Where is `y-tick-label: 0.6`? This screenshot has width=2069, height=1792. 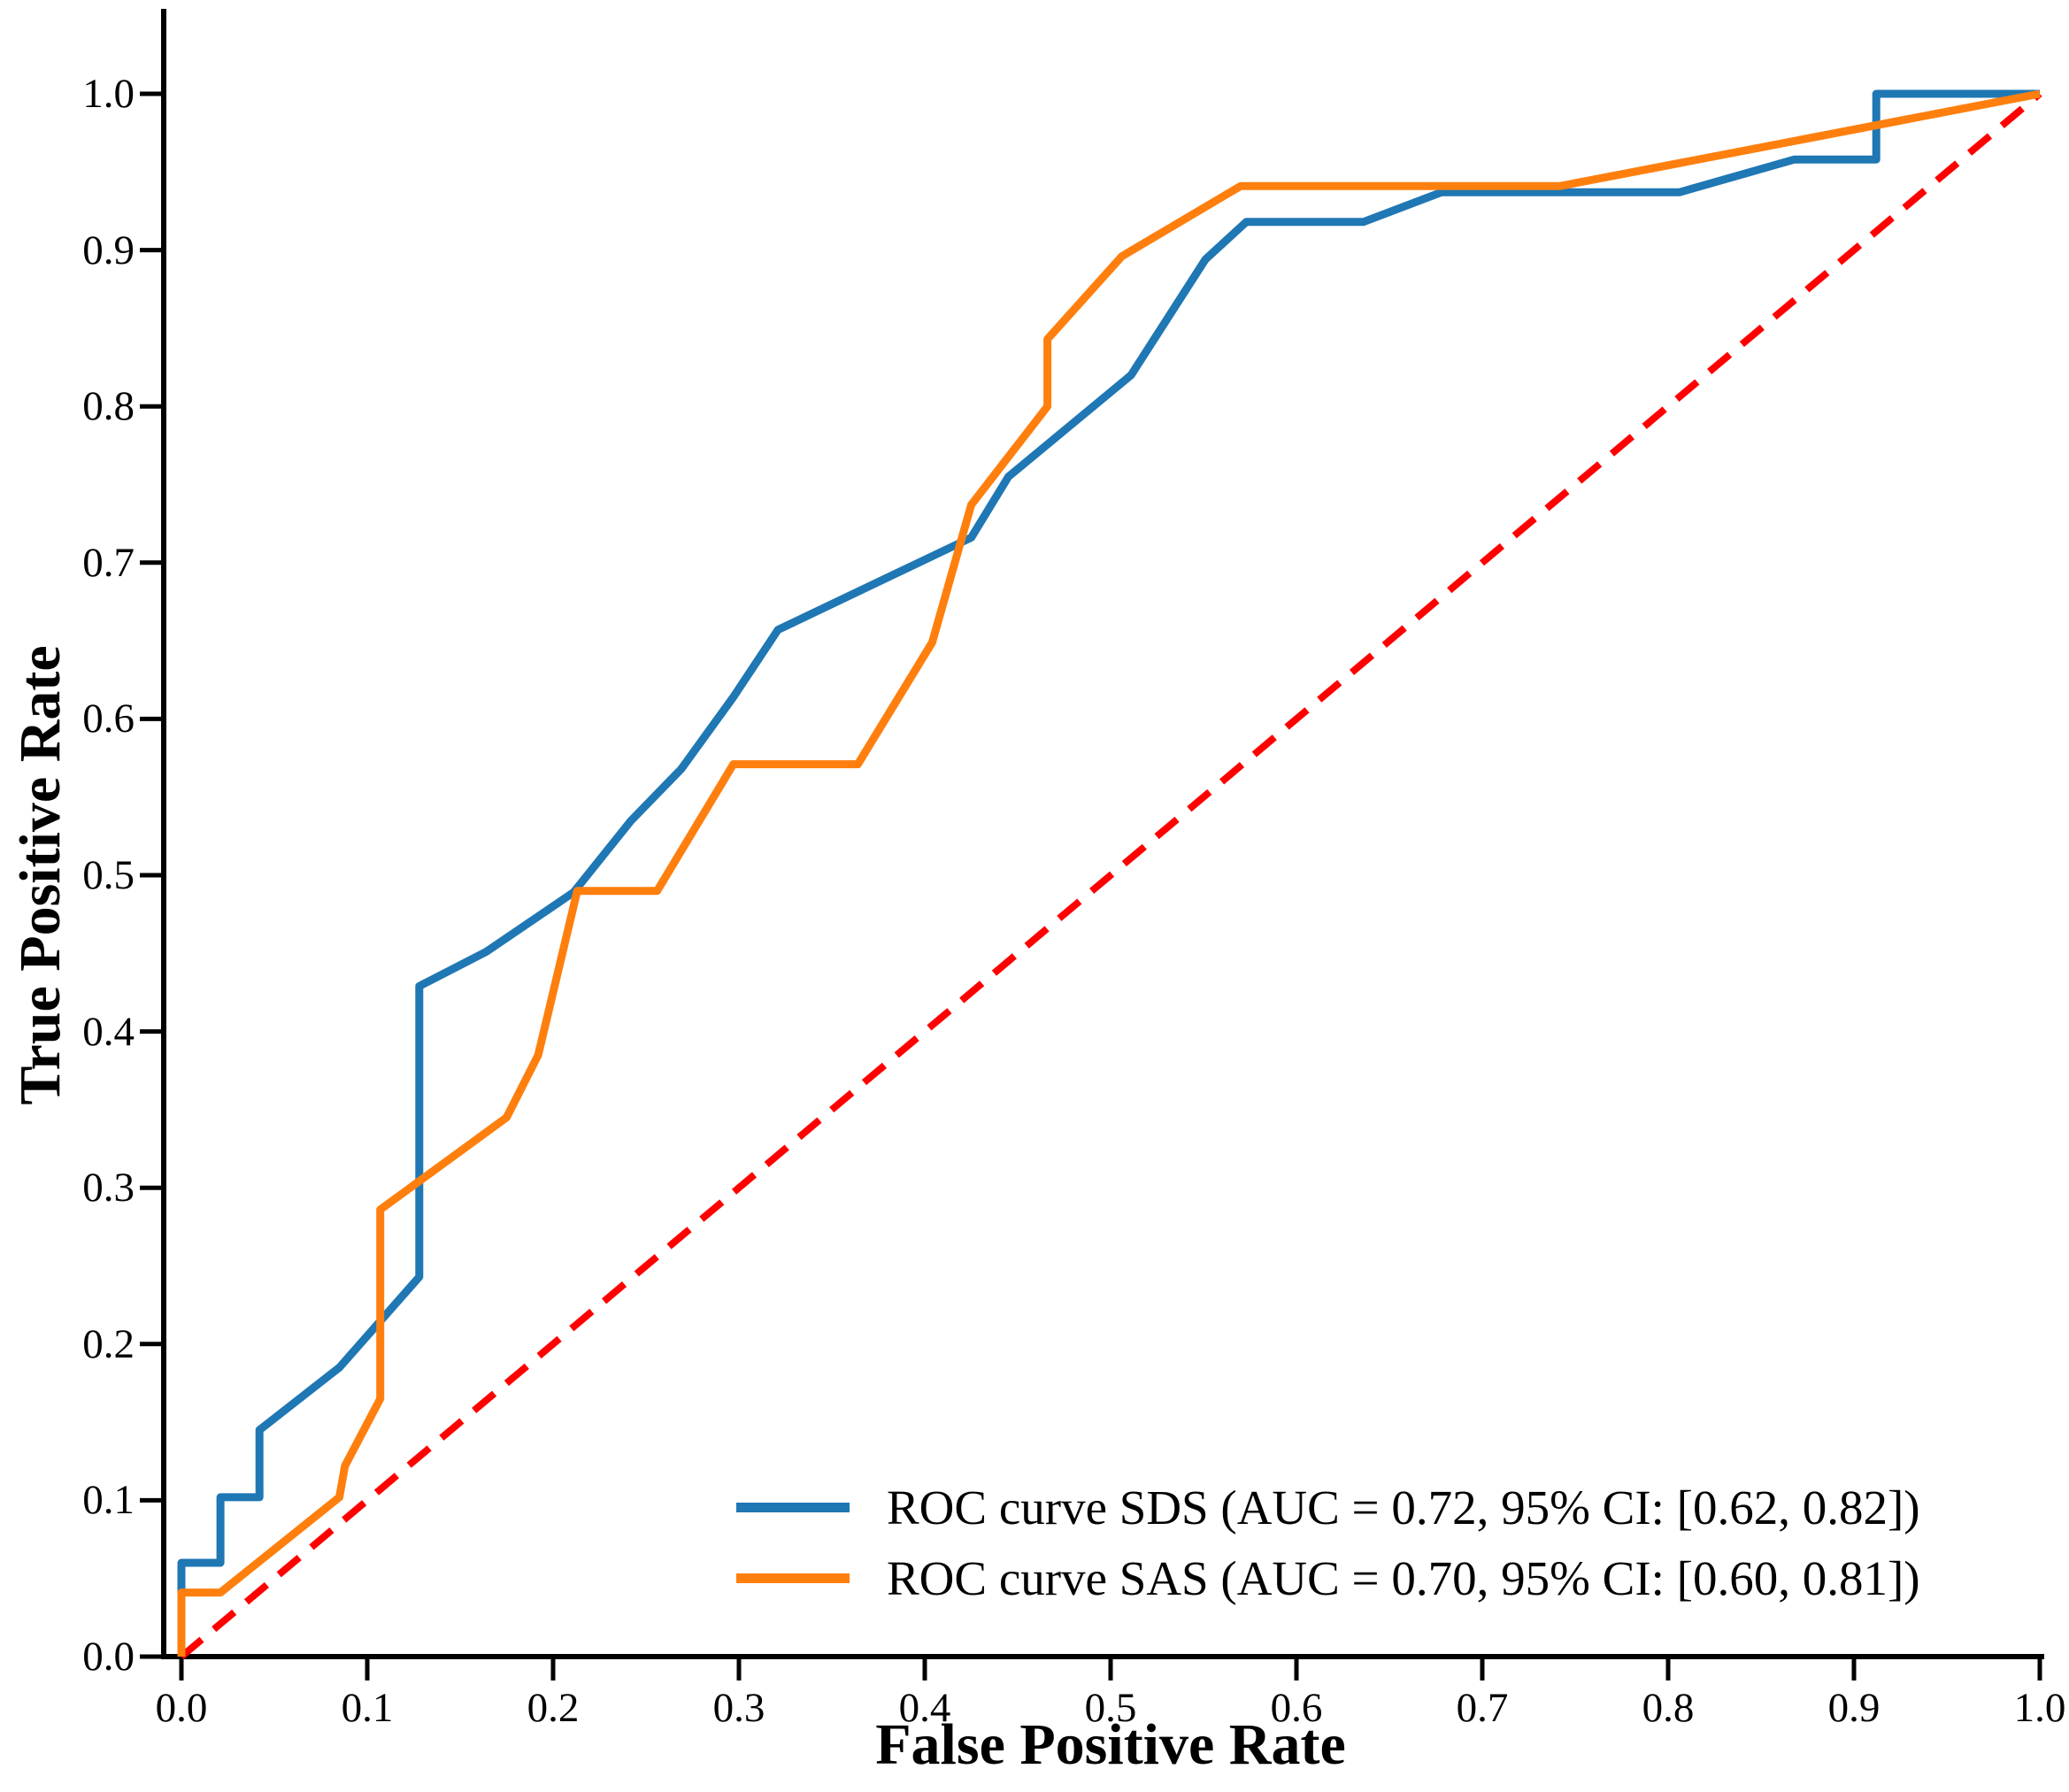 y-tick-label: 0.6 is located at coordinates (109, 719).